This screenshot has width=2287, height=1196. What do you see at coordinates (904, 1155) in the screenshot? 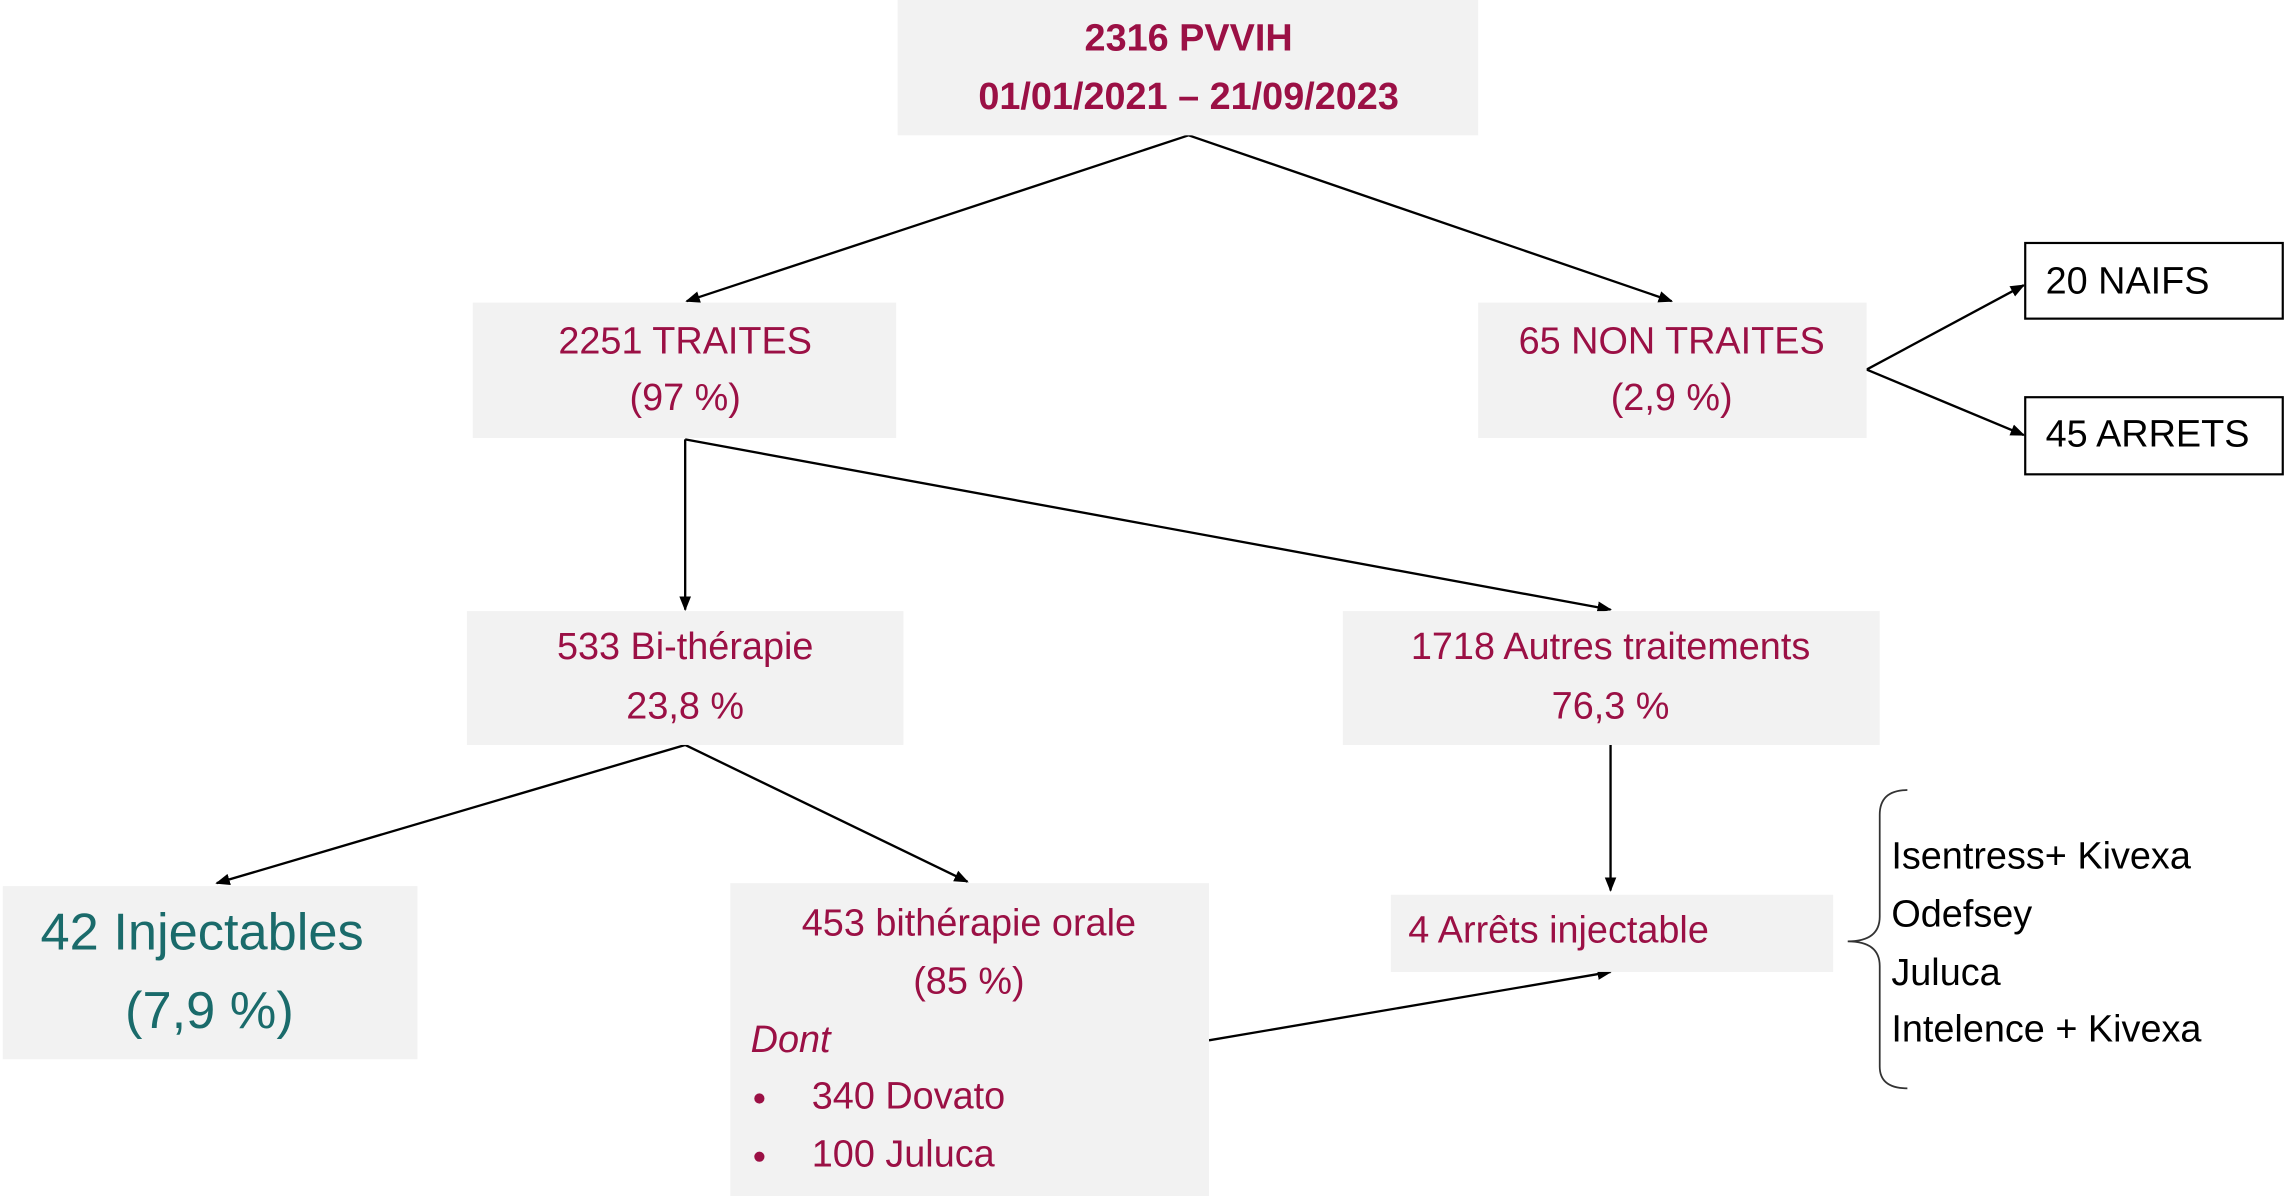
I see `node-item: 100 Juluca` at bounding box center [904, 1155].